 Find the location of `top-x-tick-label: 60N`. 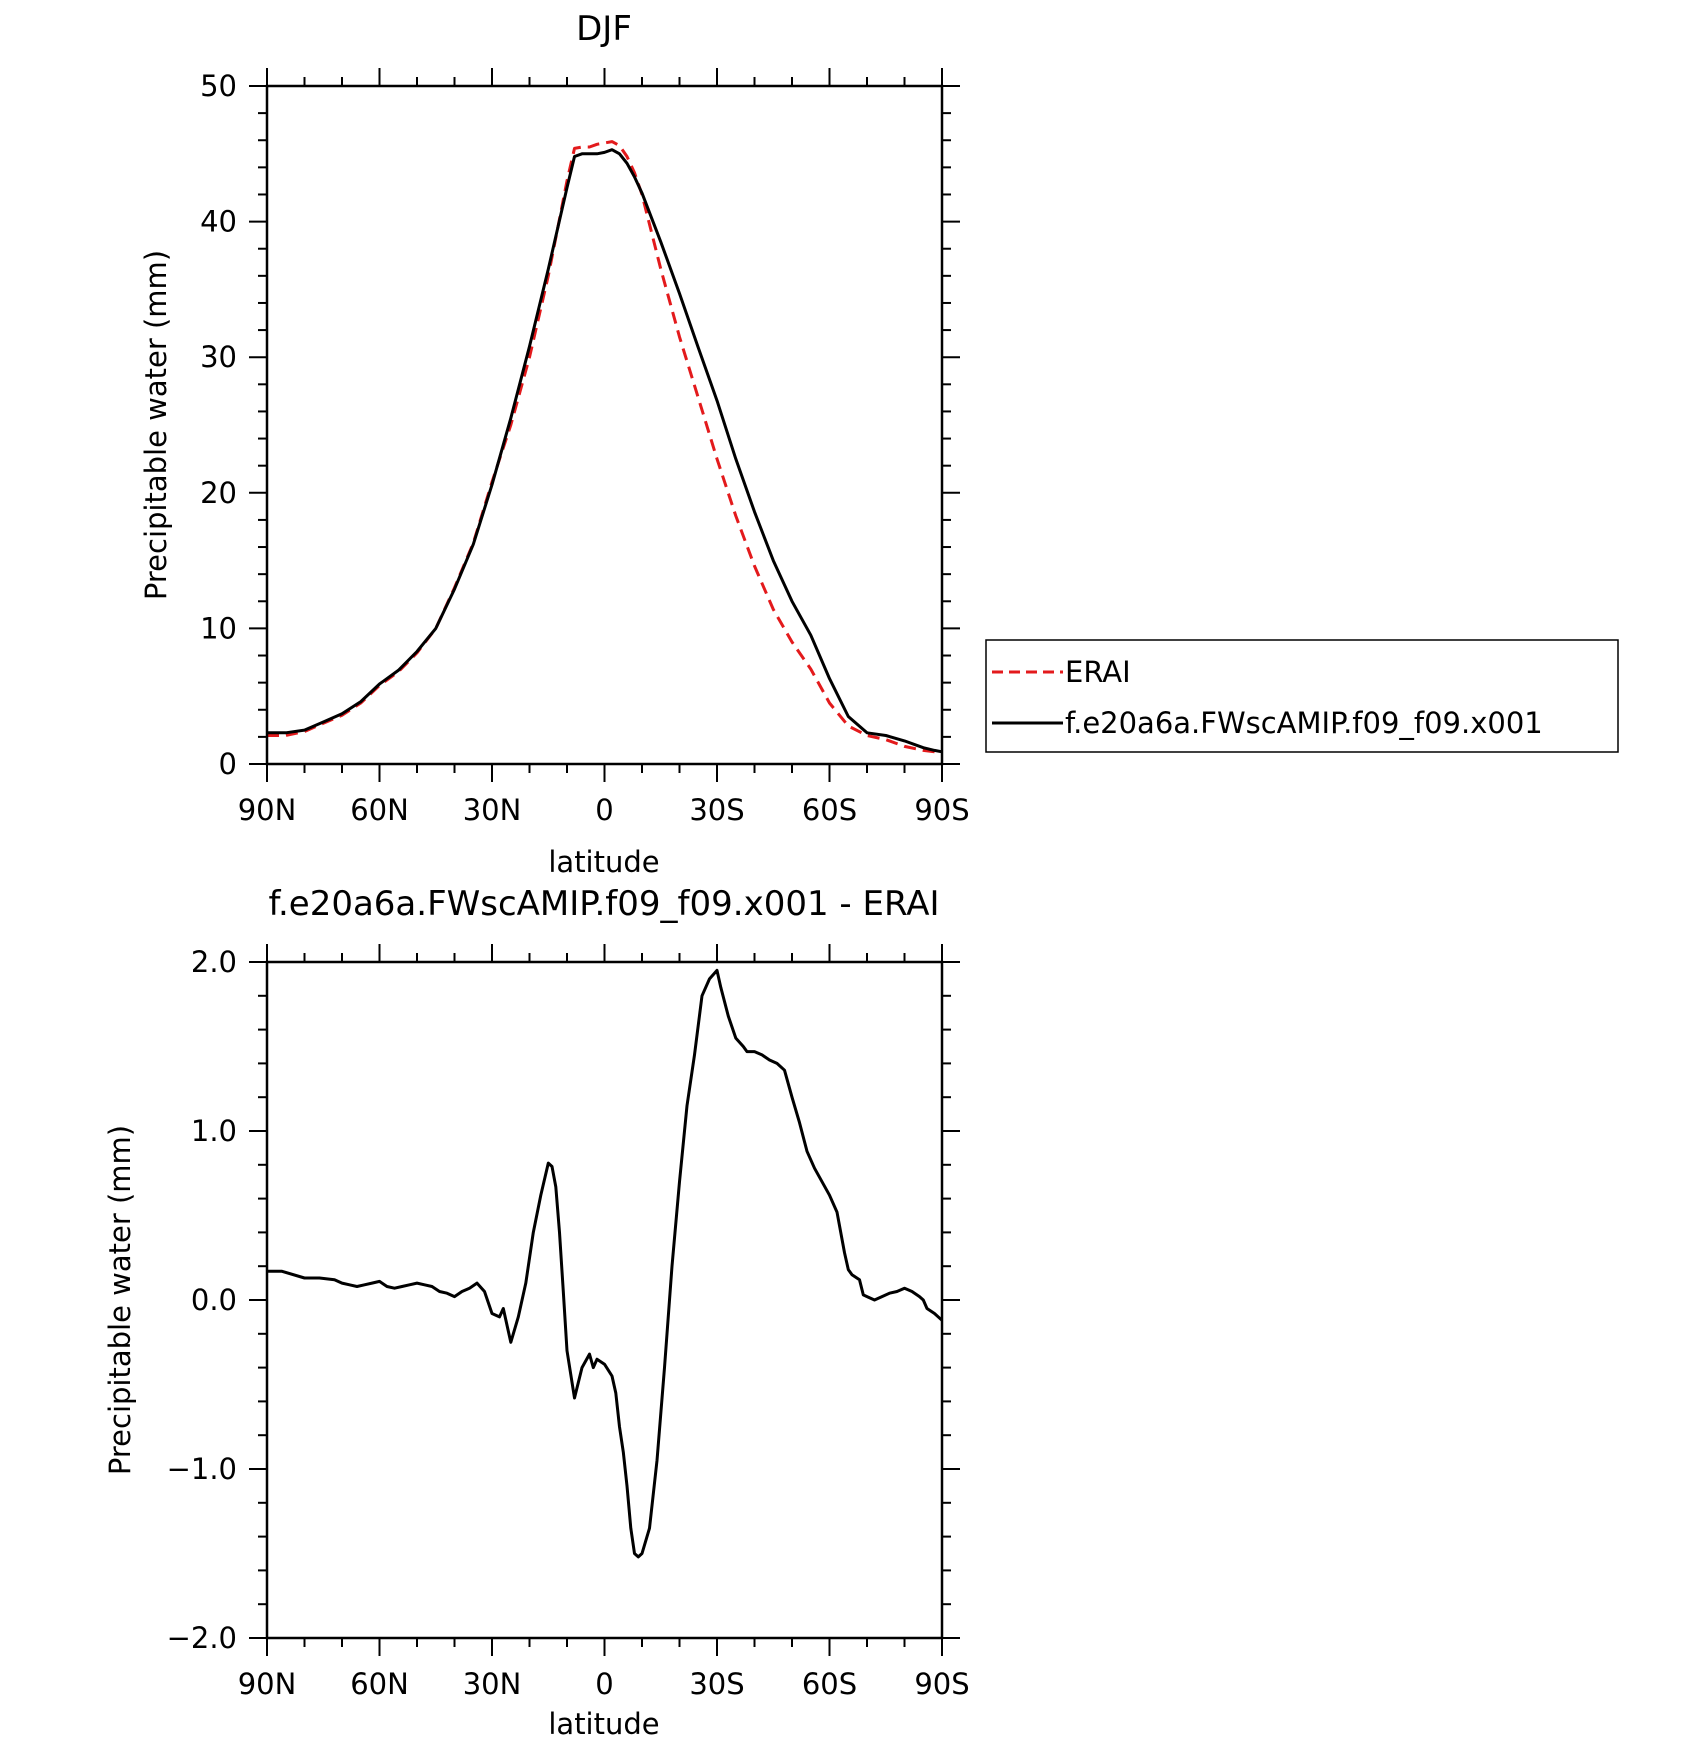

top-x-tick-label: 60N is located at coordinates (379, 810).